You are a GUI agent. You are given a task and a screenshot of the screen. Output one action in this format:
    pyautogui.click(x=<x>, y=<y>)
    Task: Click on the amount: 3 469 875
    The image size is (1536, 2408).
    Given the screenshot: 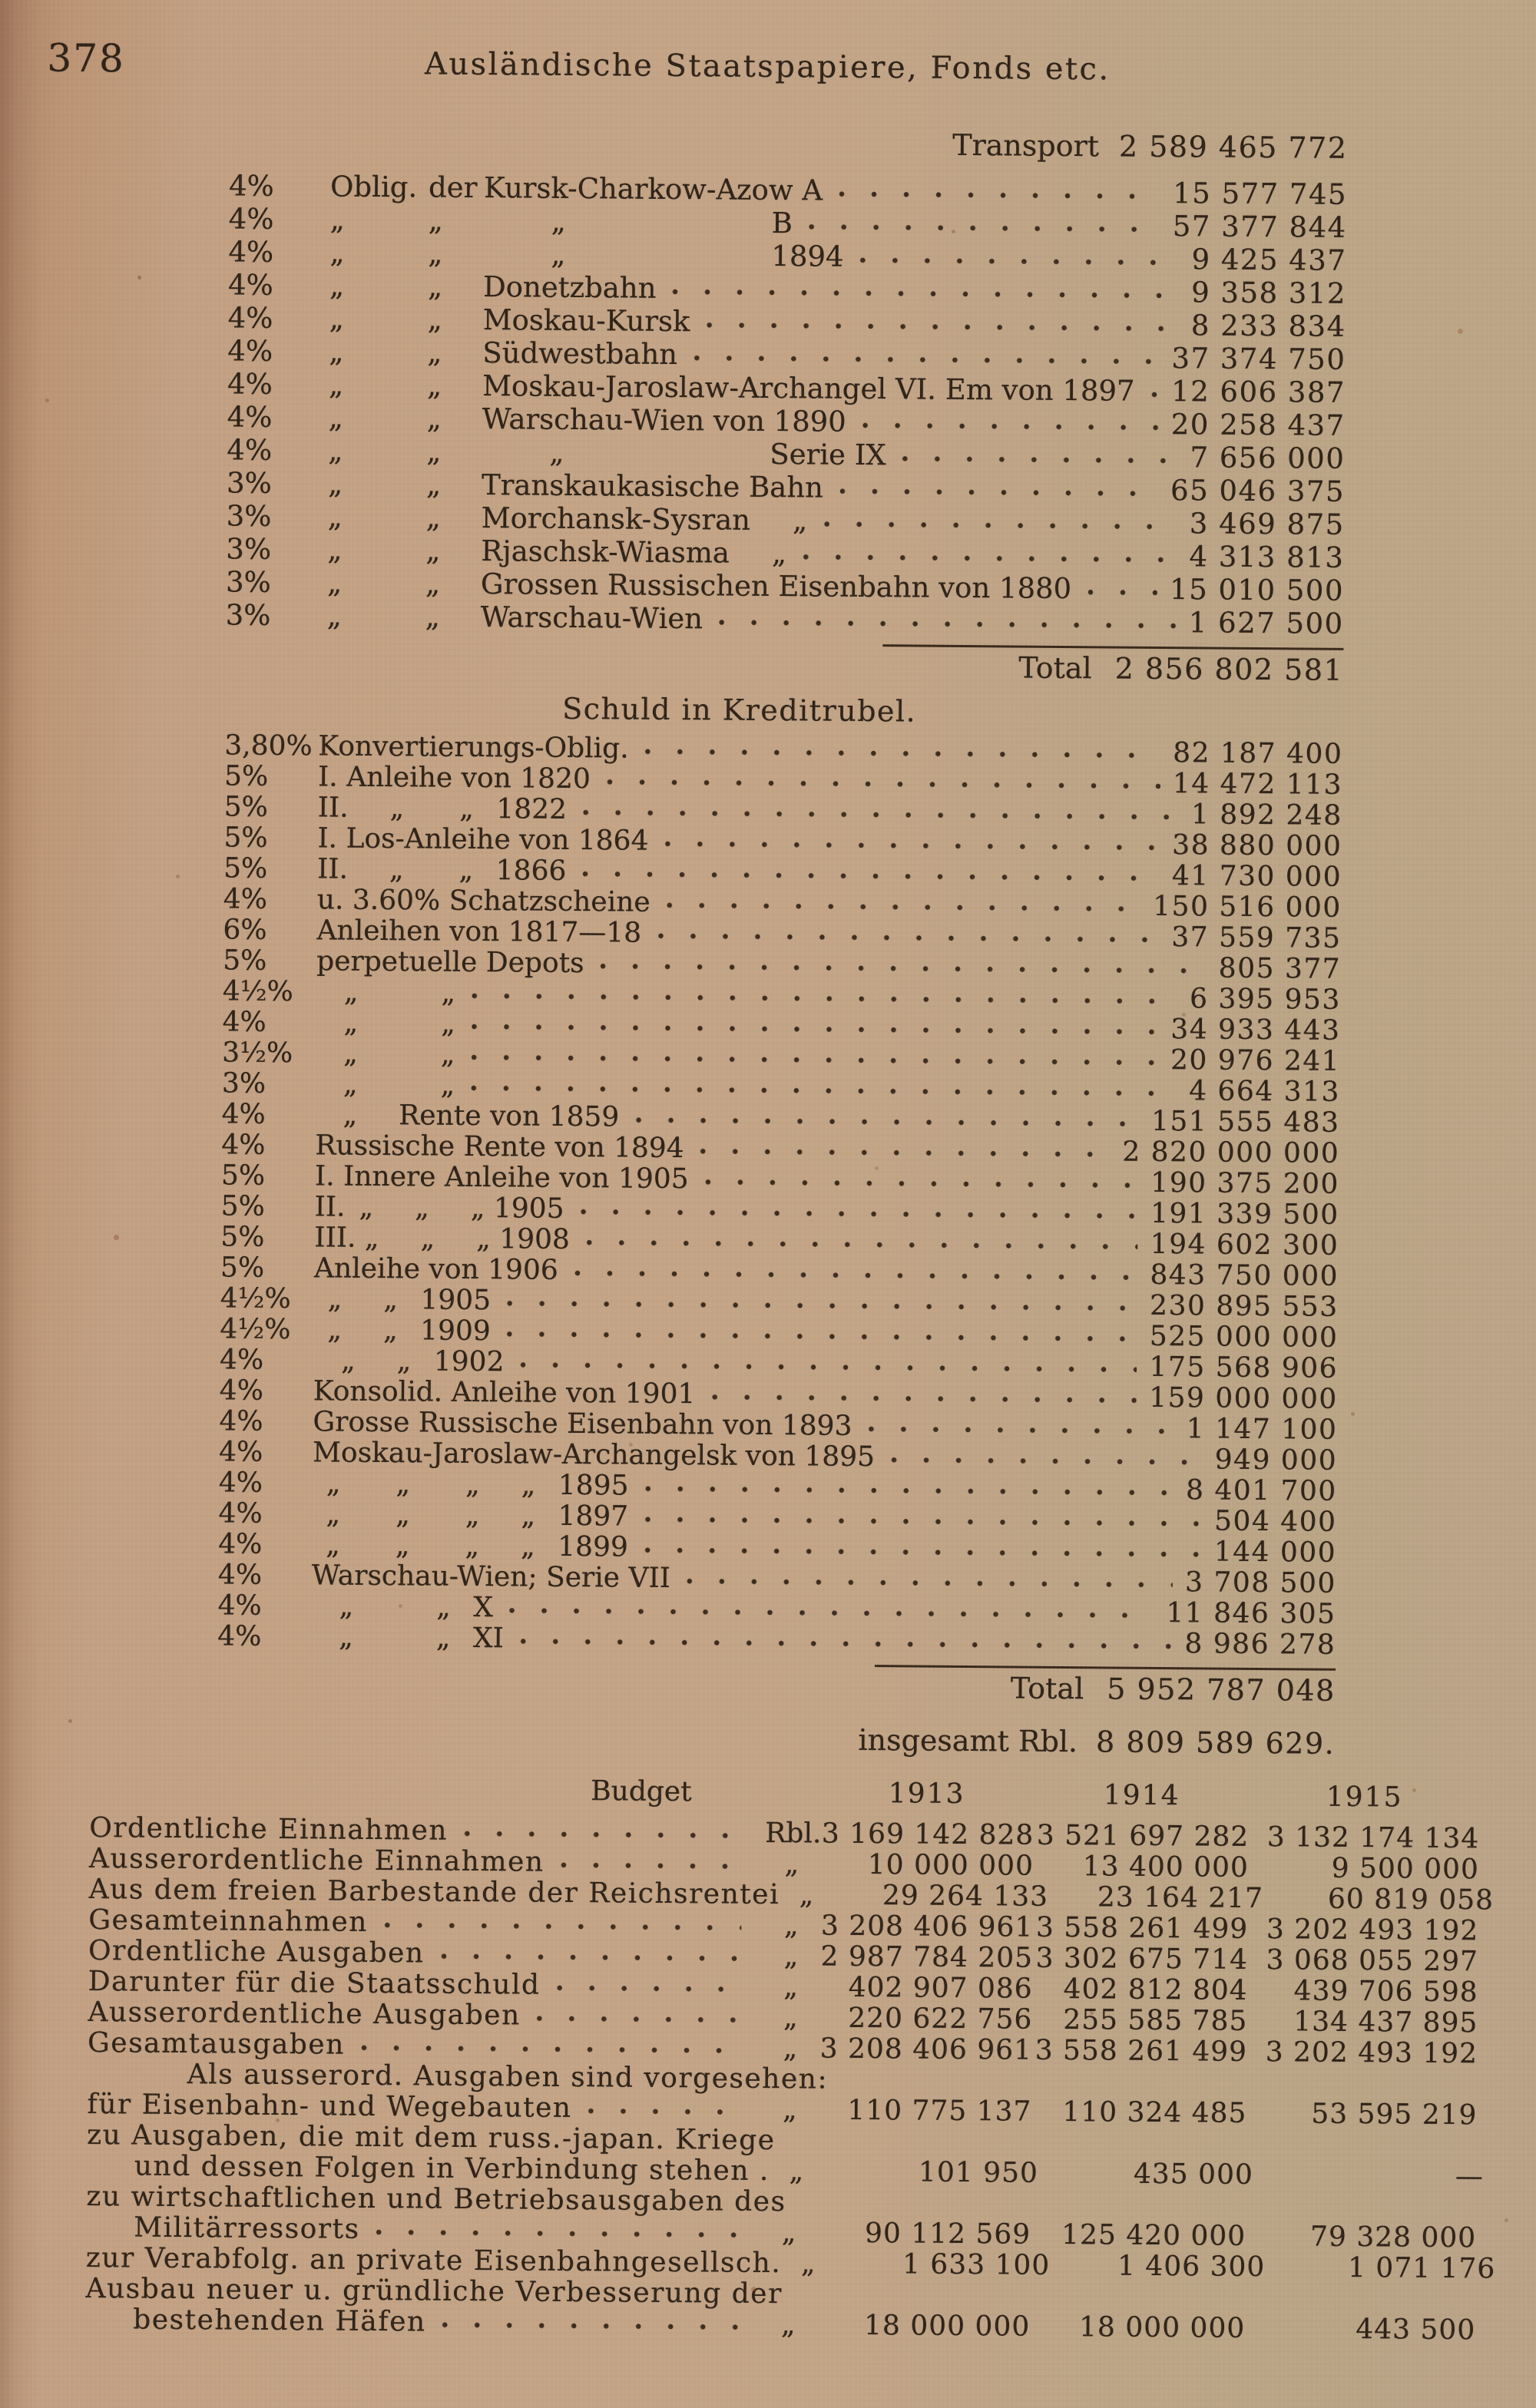 What is the action you would take?
    pyautogui.click(x=1267, y=524)
    